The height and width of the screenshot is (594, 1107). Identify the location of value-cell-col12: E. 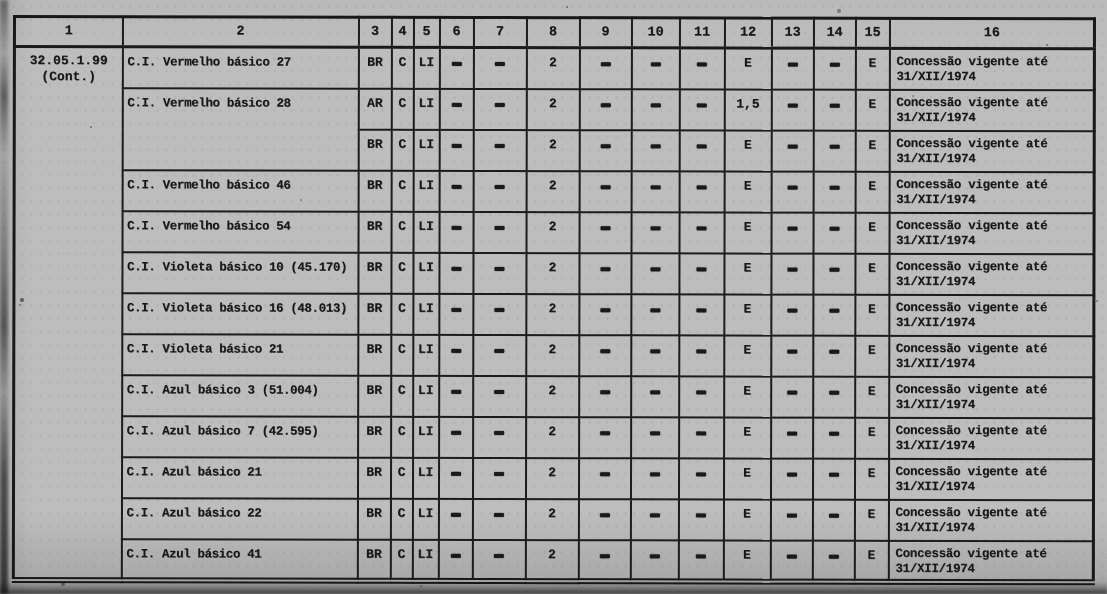
(747, 560).